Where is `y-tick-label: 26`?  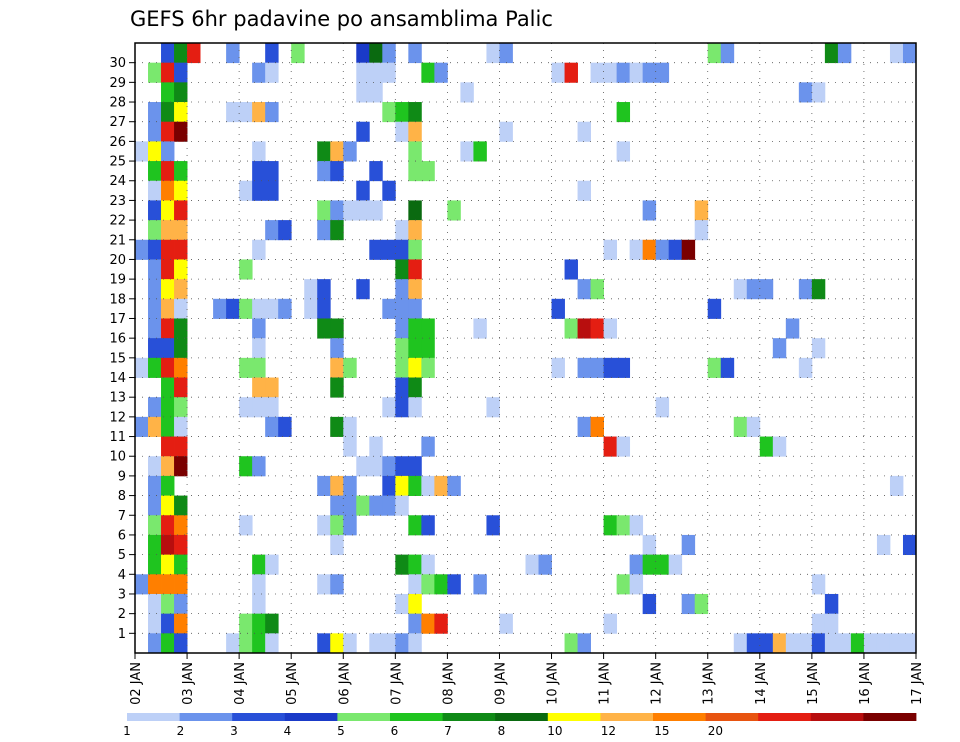 y-tick-label: 26 is located at coordinates (117, 142).